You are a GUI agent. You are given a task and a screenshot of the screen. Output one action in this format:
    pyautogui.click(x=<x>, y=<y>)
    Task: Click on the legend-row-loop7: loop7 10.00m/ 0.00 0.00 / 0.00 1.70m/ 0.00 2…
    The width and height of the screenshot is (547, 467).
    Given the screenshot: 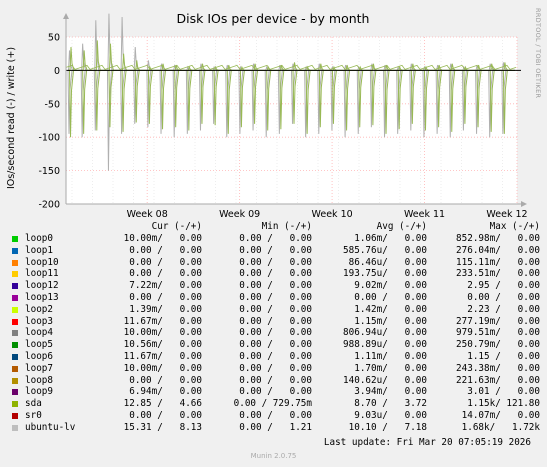 What is the action you would take?
    pyautogui.click(x=276, y=369)
    